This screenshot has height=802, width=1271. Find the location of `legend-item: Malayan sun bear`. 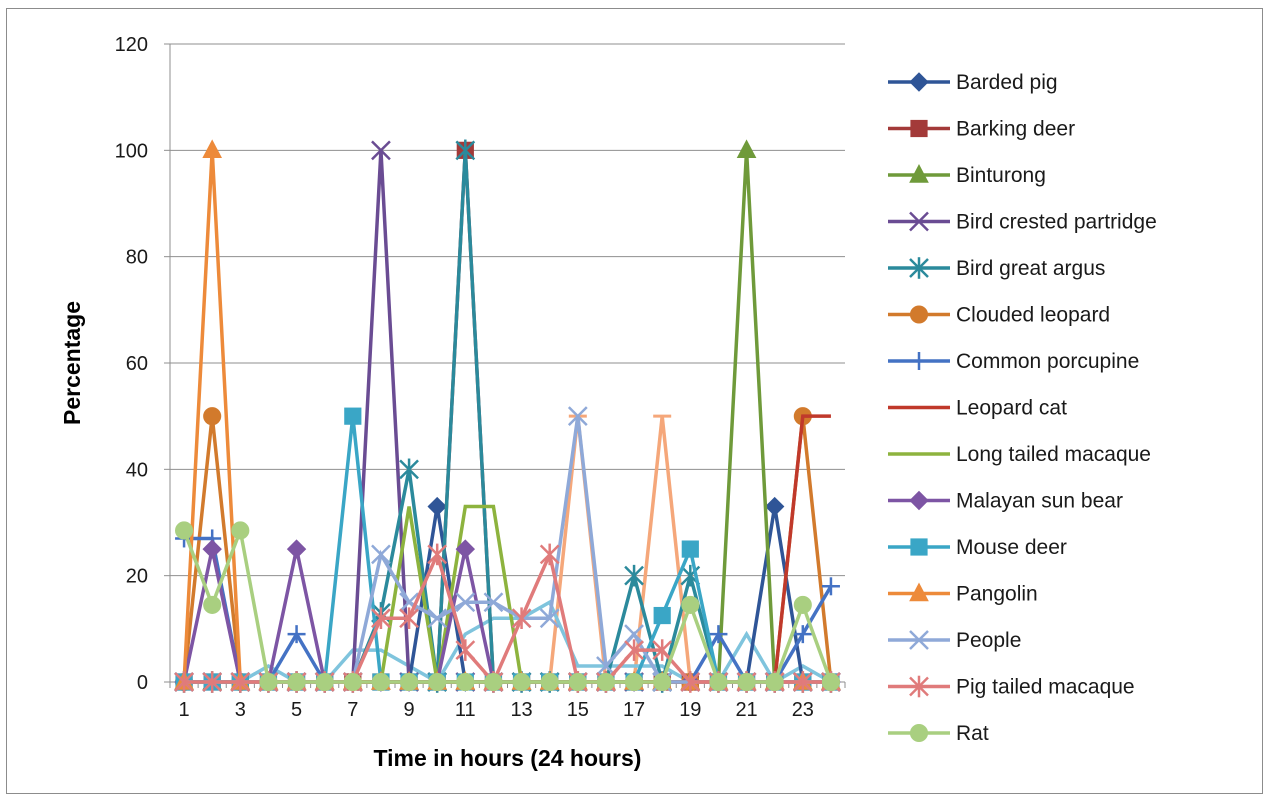

legend-item: Malayan sun bear is located at coordinates (1005, 501).